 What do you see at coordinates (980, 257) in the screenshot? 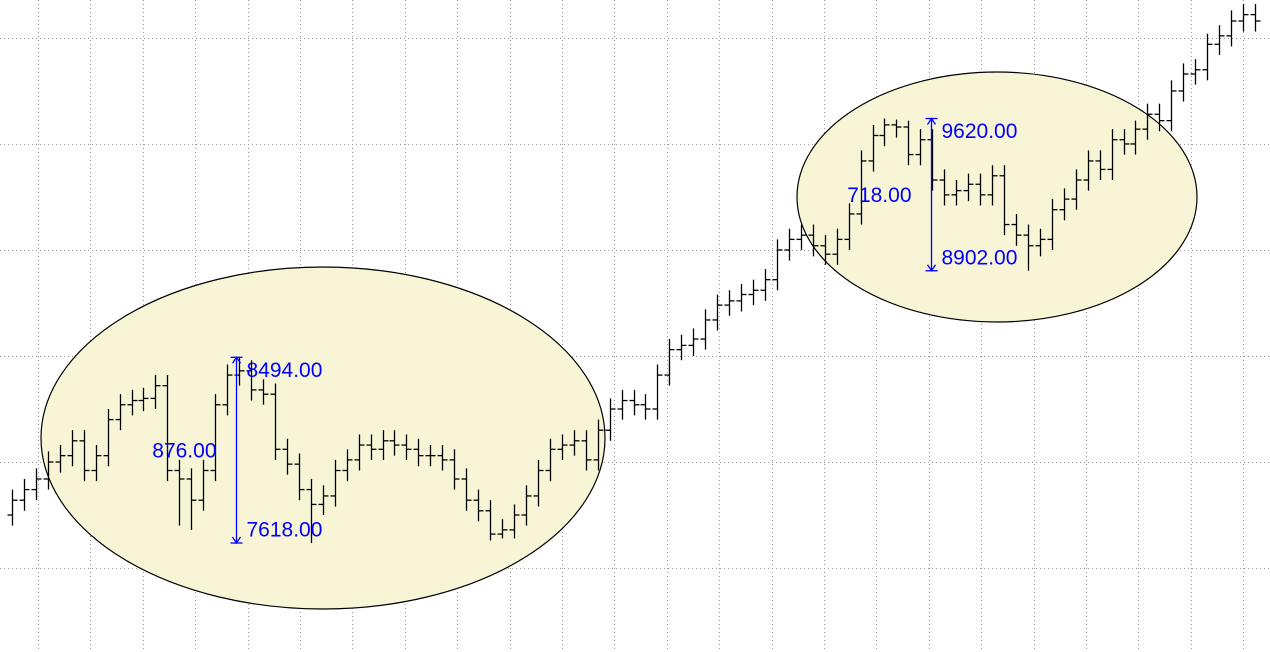
I see `low-label: 8902.00` at bounding box center [980, 257].